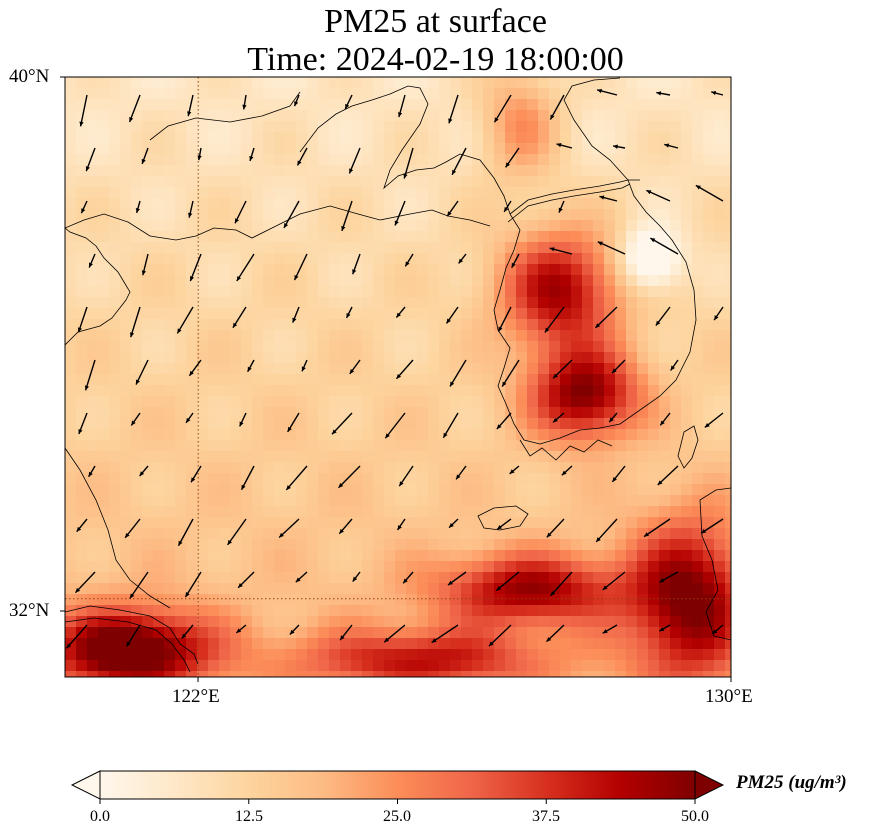 The image size is (871, 839). Describe the element at coordinates (435, 59) in the screenshot. I see `map-title-line2: Time: 2024-02-19 18:00:00` at that location.